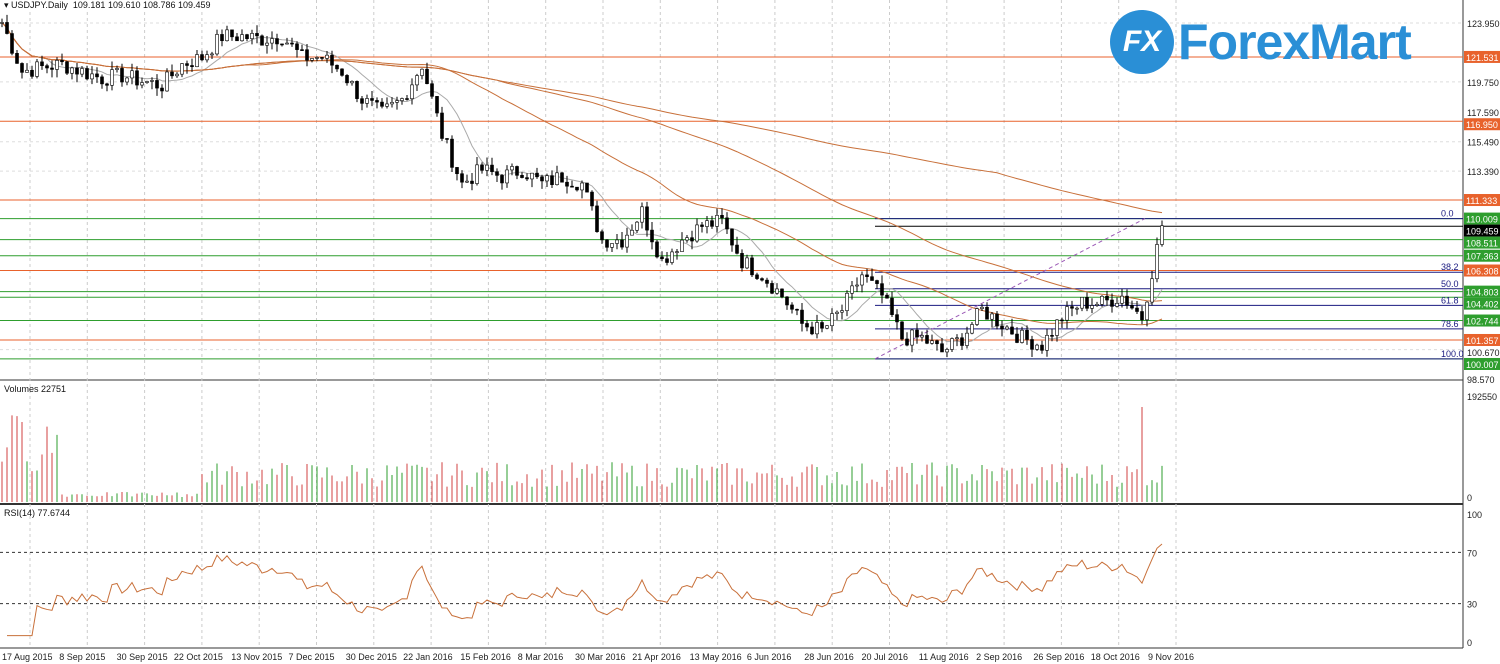 The image size is (1500, 664). What do you see at coordinates (1482, 257) in the screenshot?
I see `price-tag-label: 107.363` at bounding box center [1482, 257].